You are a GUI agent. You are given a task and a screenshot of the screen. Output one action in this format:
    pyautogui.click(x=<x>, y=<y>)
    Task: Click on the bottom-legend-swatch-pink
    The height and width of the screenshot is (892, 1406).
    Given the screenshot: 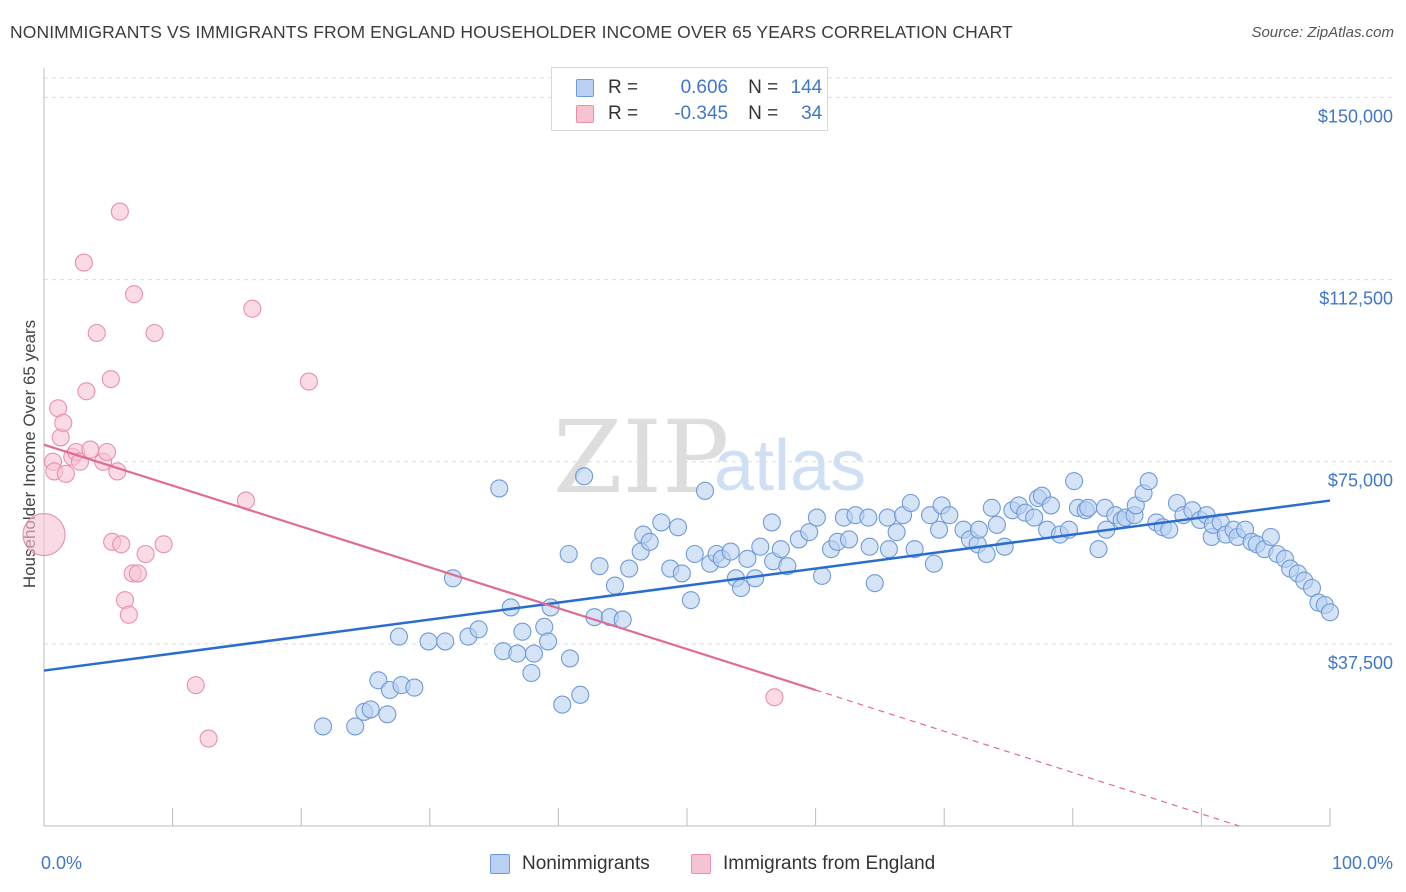 What is the action you would take?
    pyautogui.click(x=701, y=864)
    